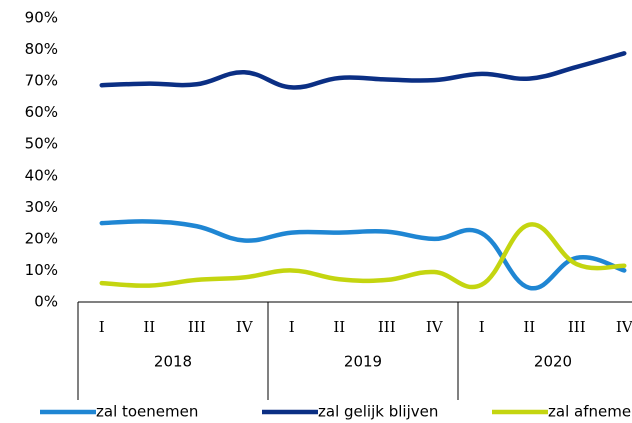  Describe the element at coordinates (147, 412) in the screenshot. I see `legend-label: zal toenemen` at that location.